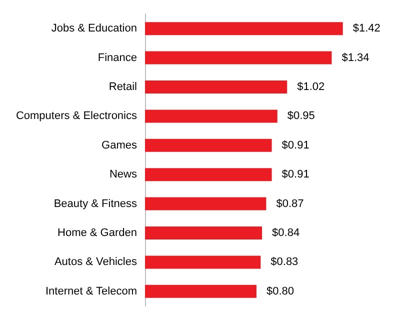 The image size is (400, 324). What do you see at coordinates (123, 174) in the screenshot?
I see `y-tick-label: News` at bounding box center [123, 174].